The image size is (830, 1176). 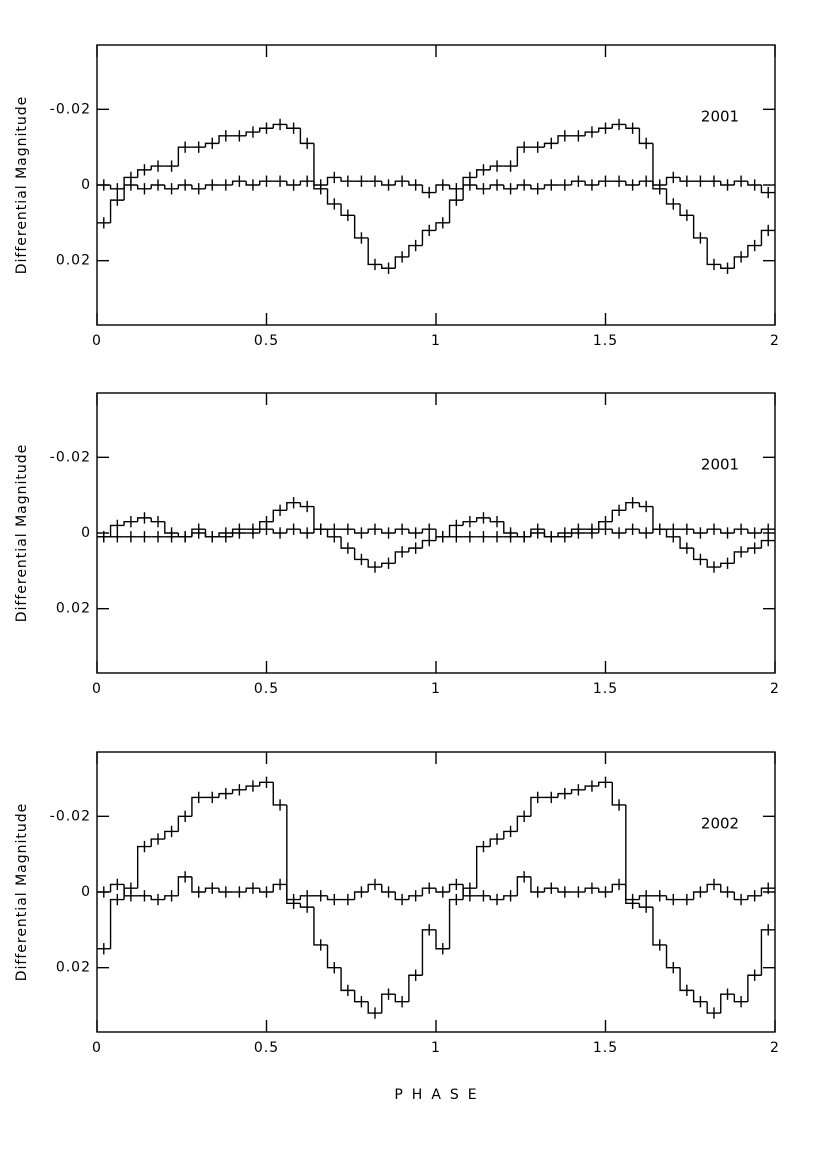 What do you see at coordinates (97, 1048) in the screenshot?
I see `x-tick-label: 0` at bounding box center [97, 1048].